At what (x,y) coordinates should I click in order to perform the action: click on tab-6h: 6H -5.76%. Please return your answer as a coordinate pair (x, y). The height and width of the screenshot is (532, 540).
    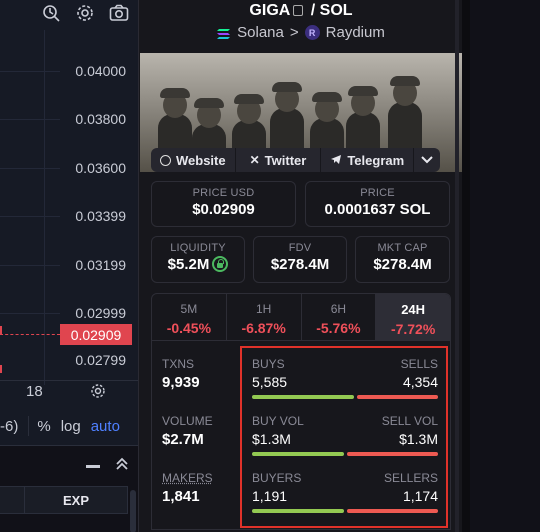
    Looking at the image, I should click on (339, 317).